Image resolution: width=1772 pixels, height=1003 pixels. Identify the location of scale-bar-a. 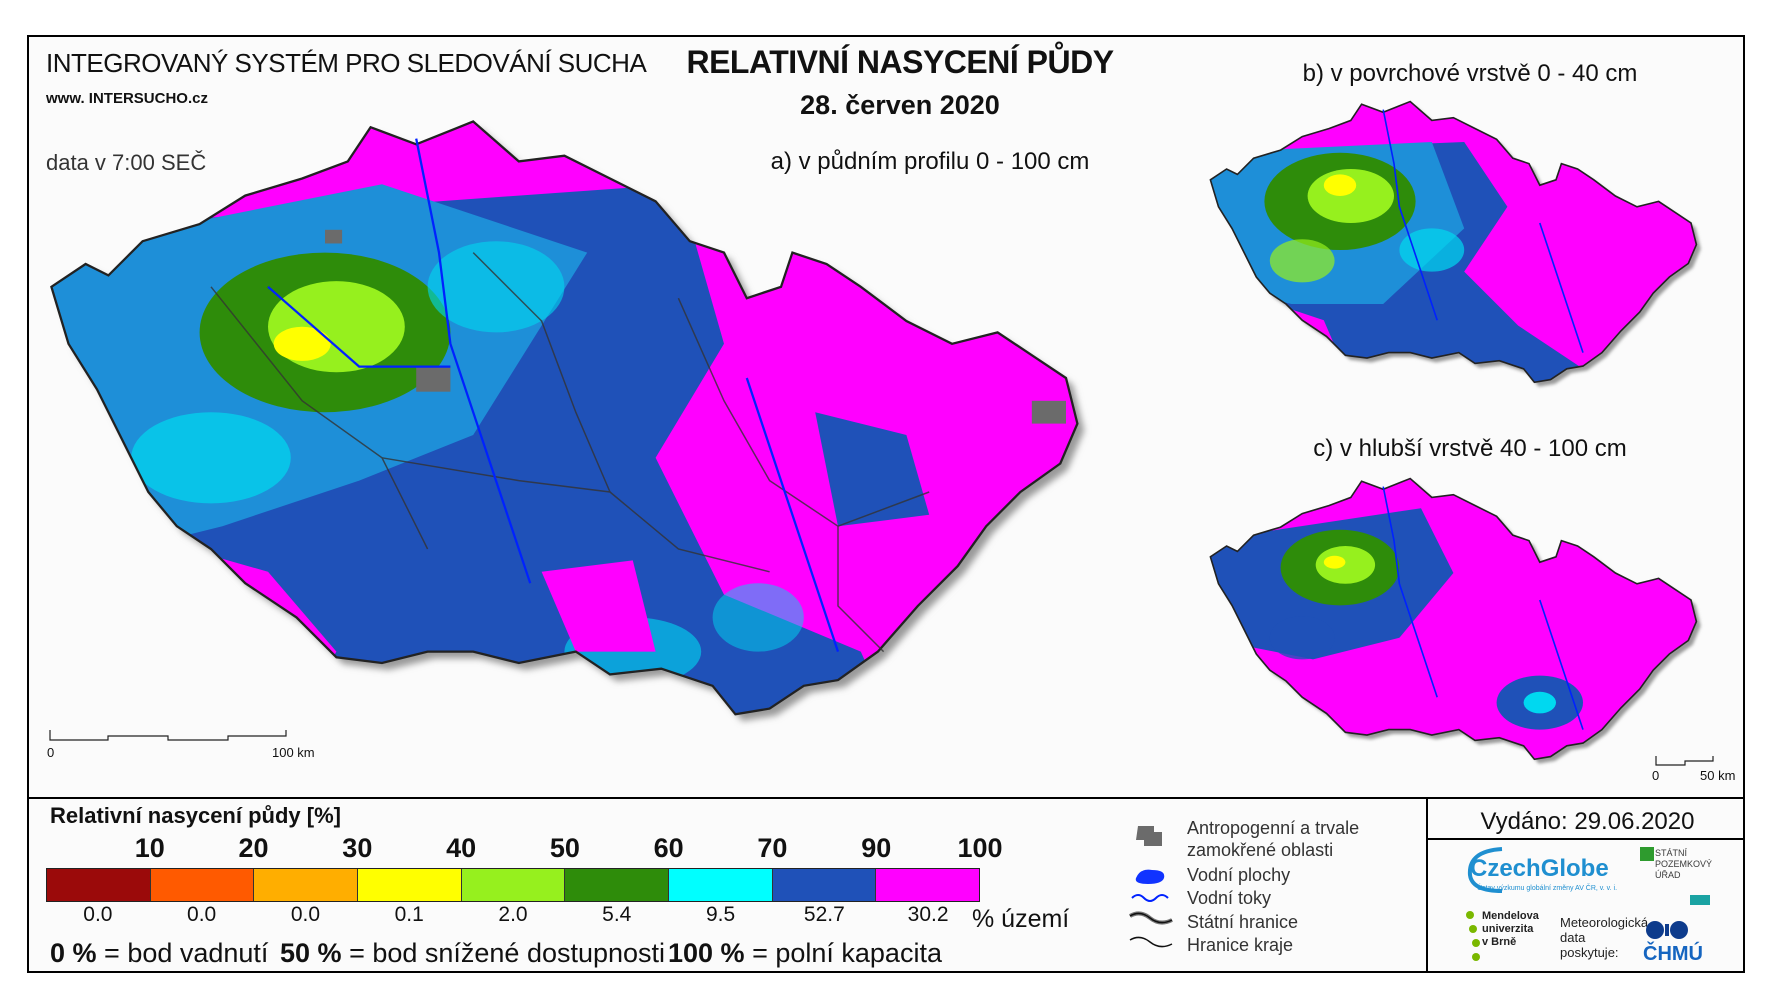
(168, 735).